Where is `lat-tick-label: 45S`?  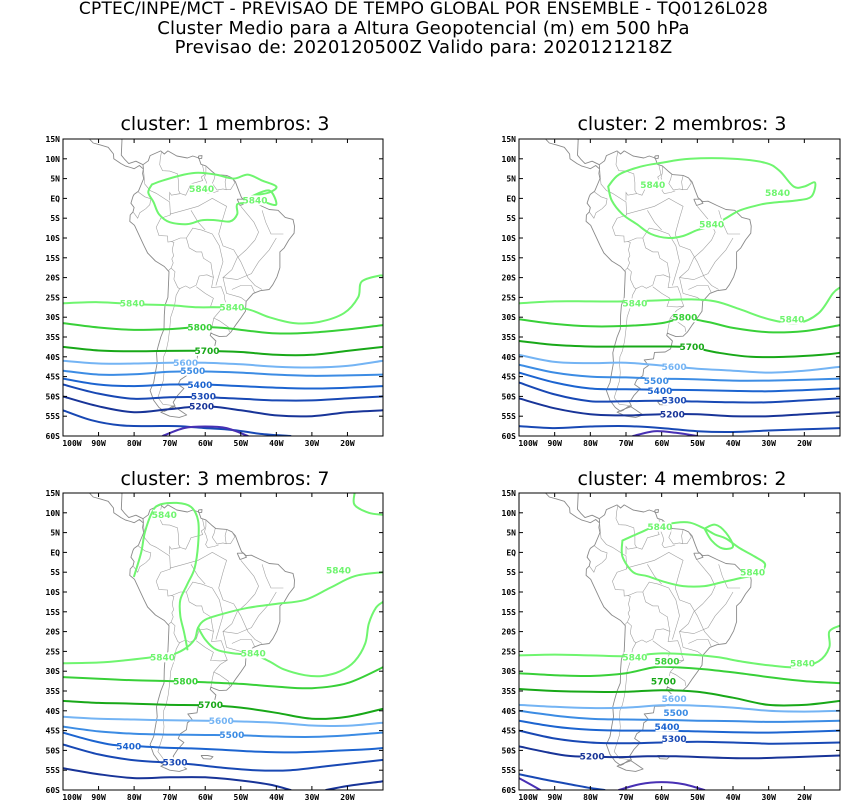 lat-tick-label: 45S is located at coordinates (509, 731).